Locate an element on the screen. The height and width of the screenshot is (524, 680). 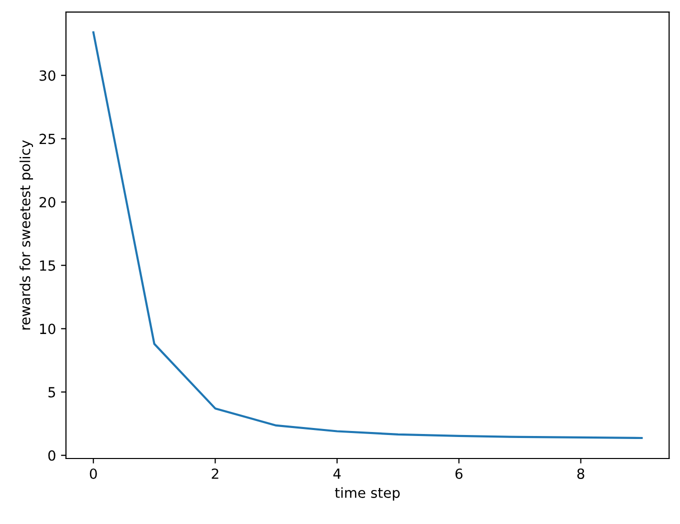
x-tick-label: 6 is located at coordinates (458, 473).